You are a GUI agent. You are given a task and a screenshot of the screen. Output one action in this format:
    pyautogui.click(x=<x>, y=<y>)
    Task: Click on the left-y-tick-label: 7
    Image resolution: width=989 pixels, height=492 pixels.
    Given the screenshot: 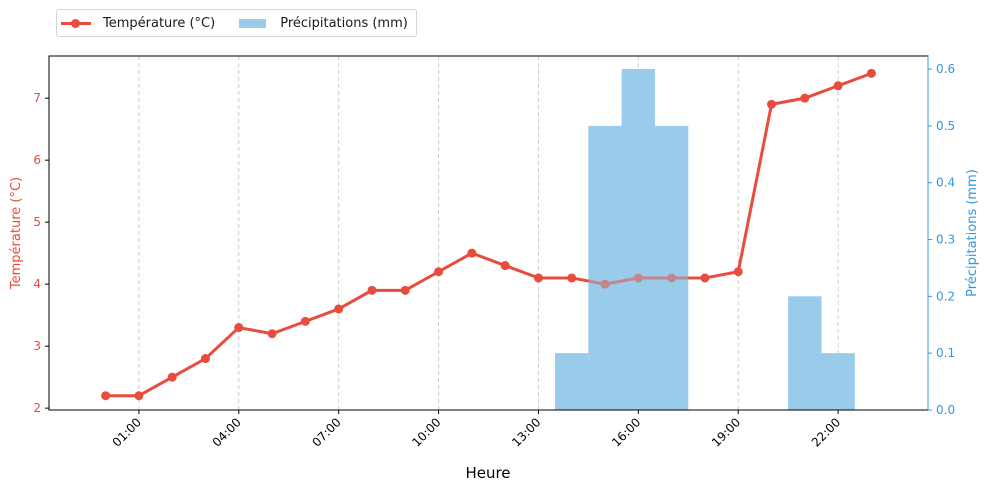 What is the action you would take?
    pyautogui.click(x=37, y=98)
    